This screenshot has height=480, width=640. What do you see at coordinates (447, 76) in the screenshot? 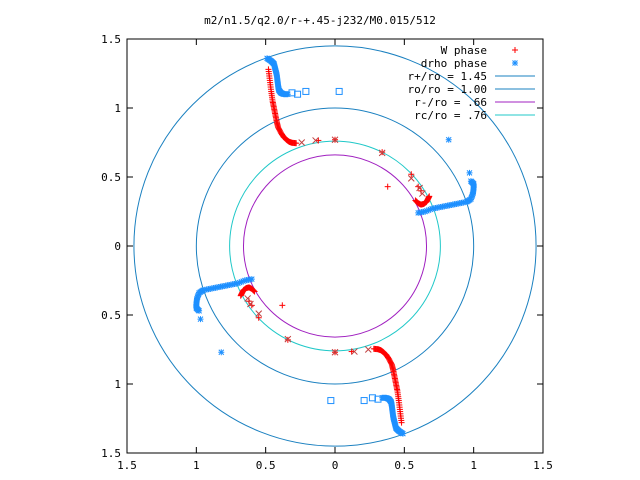
I see `legend-label-2: r+/ro = 1.45` at bounding box center [447, 76].